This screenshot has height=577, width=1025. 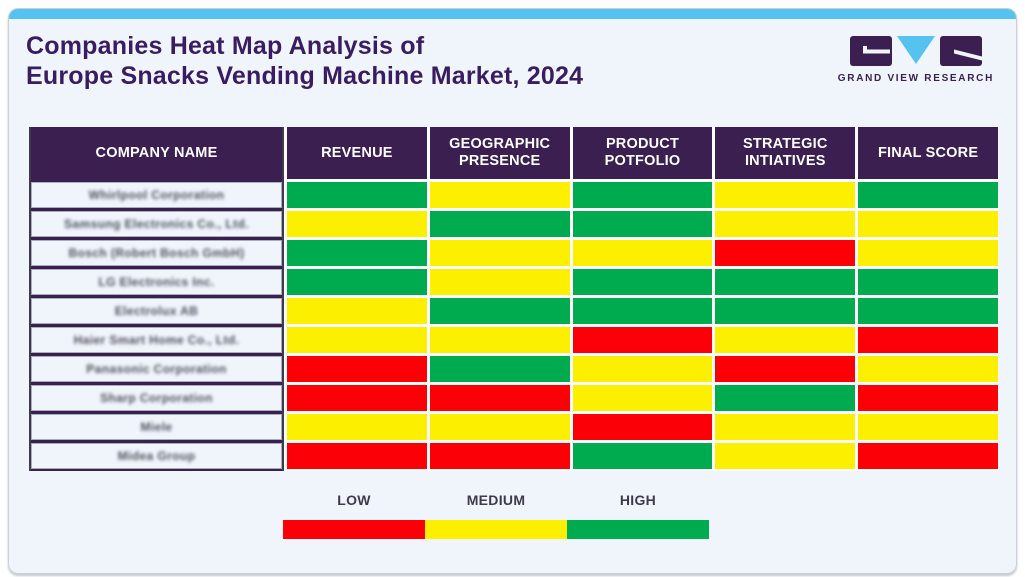 I want to click on logo-text: GRAND VIEW RESEARCH, so click(x=915, y=78).